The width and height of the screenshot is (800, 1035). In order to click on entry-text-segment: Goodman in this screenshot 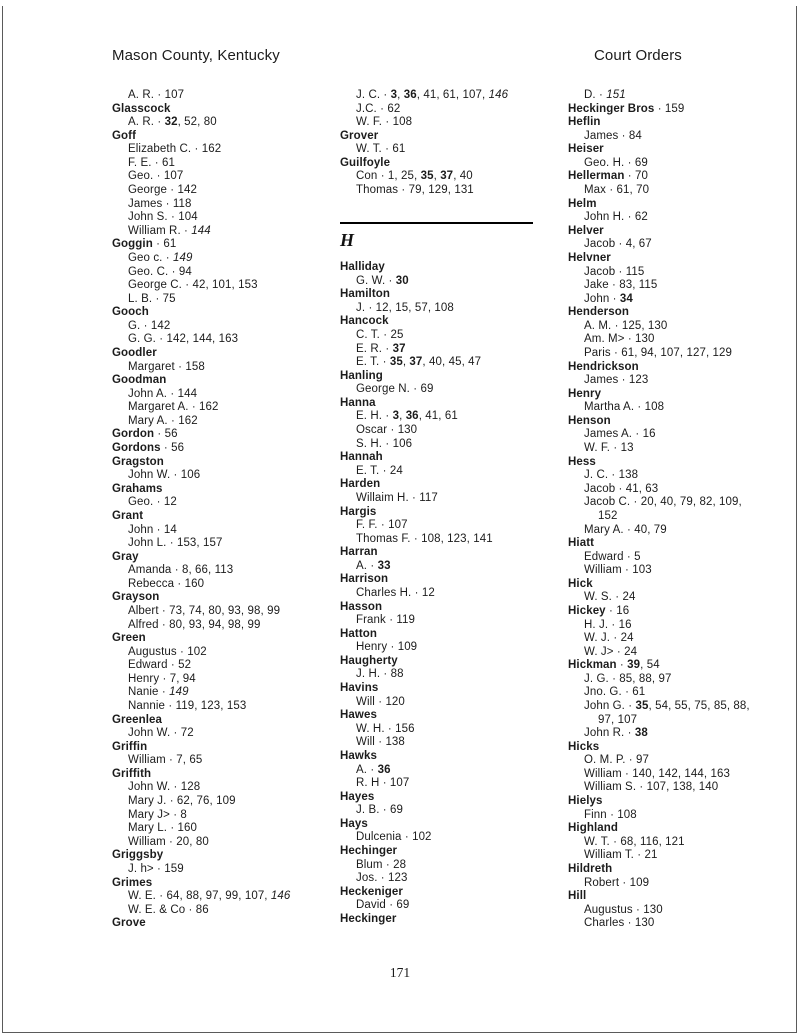, I will do `click(139, 380)`.